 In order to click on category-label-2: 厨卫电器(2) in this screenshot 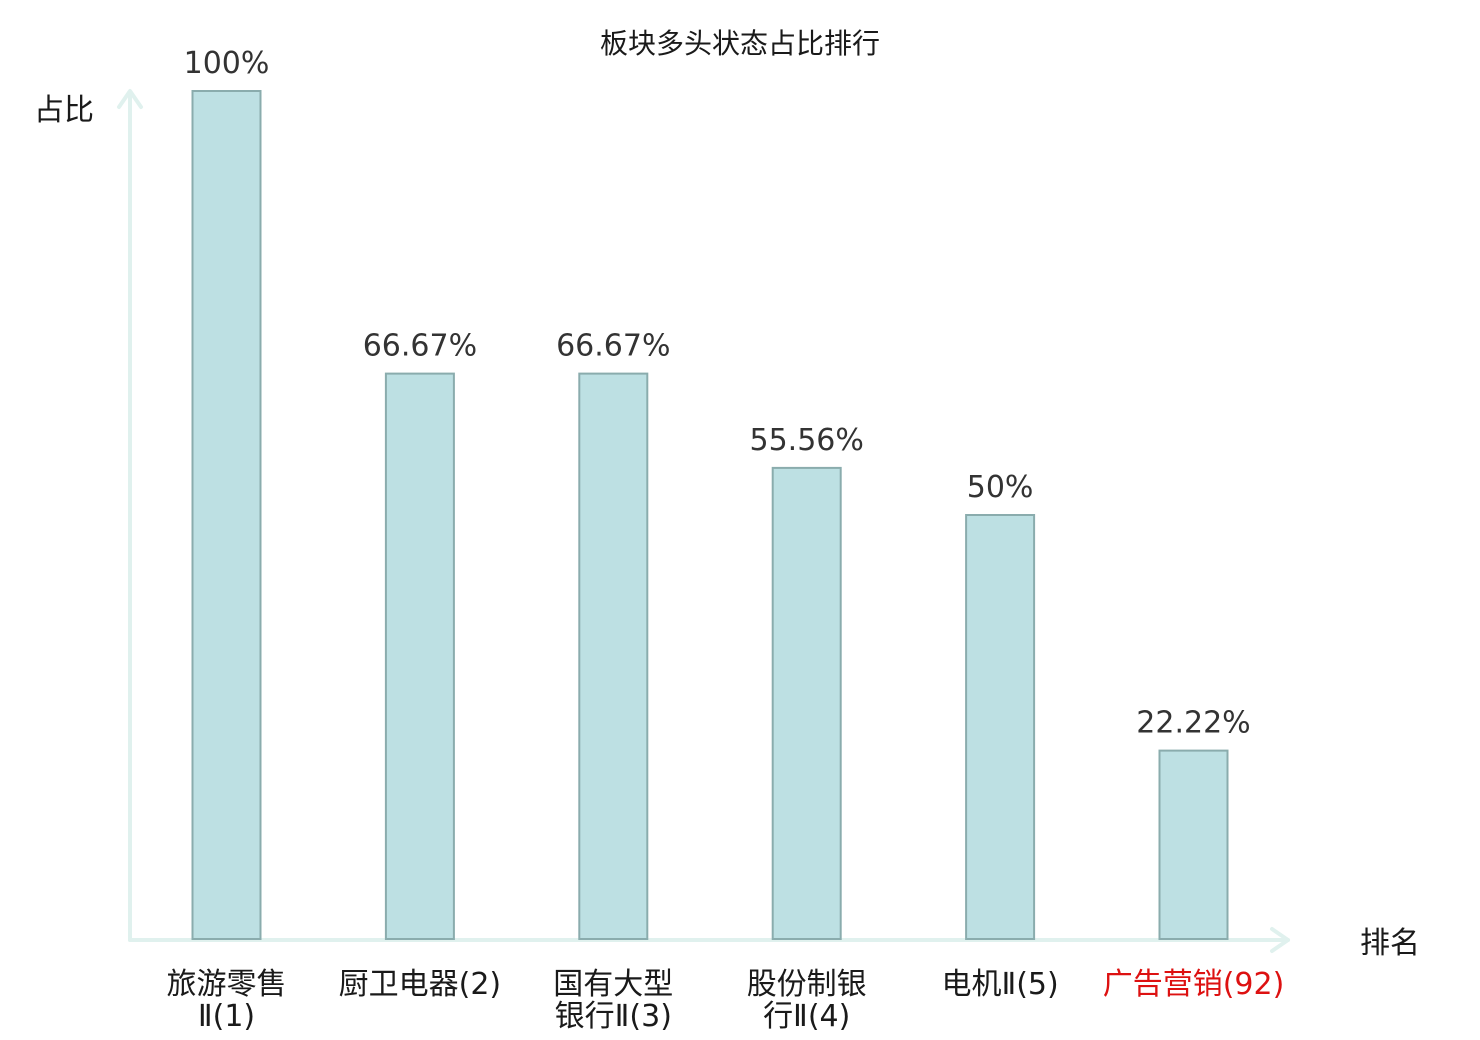, I will do `click(420, 984)`.